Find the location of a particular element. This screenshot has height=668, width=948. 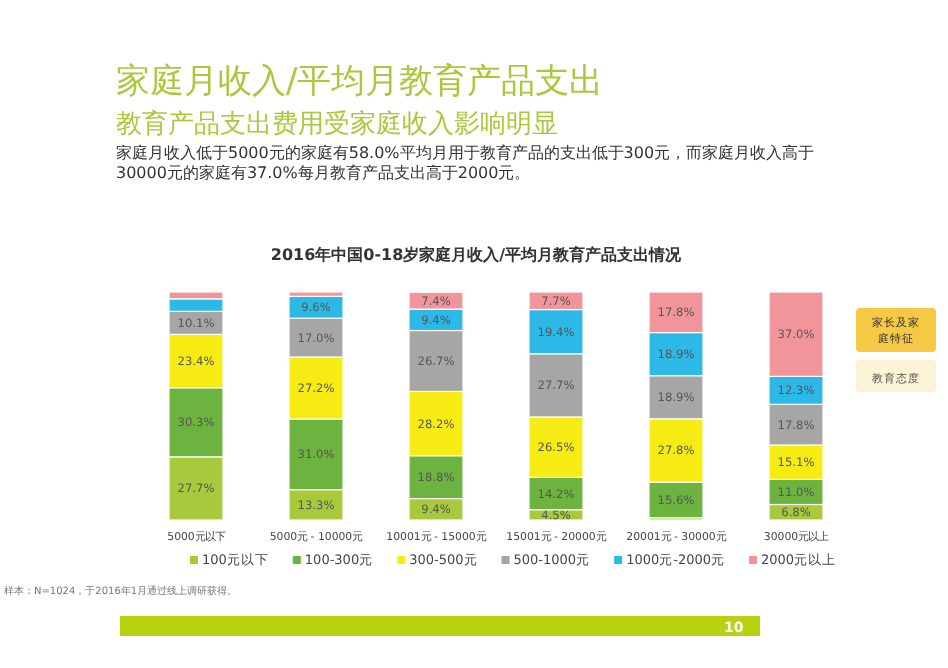

chart-title: 2016年中国0-18岁家庭月收入/平均月教育产品支出情况 is located at coordinates (477, 254).